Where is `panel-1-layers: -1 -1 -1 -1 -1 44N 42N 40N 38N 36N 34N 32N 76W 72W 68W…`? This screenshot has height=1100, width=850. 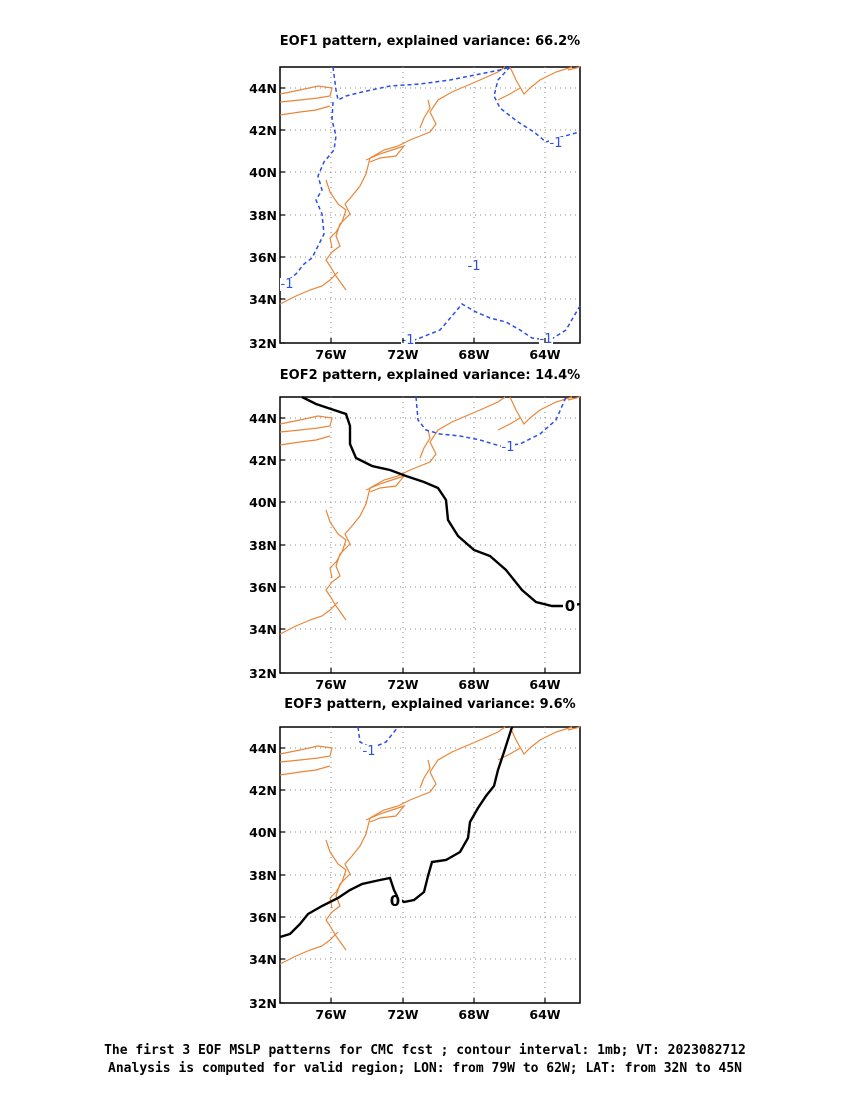 panel-1-layers: -1 -1 -1 -1 -1 44N 42N 40N 38N 36N 34N 32N 76W 72W 68W… is located at coordinates (415, 214).